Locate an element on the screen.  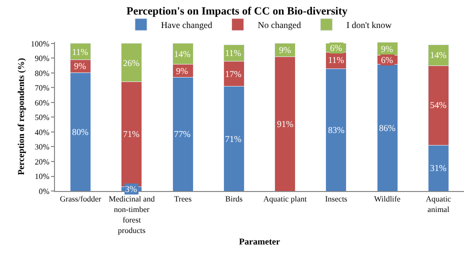
y-tick-label: 40% is located at coordinates (42, 132).